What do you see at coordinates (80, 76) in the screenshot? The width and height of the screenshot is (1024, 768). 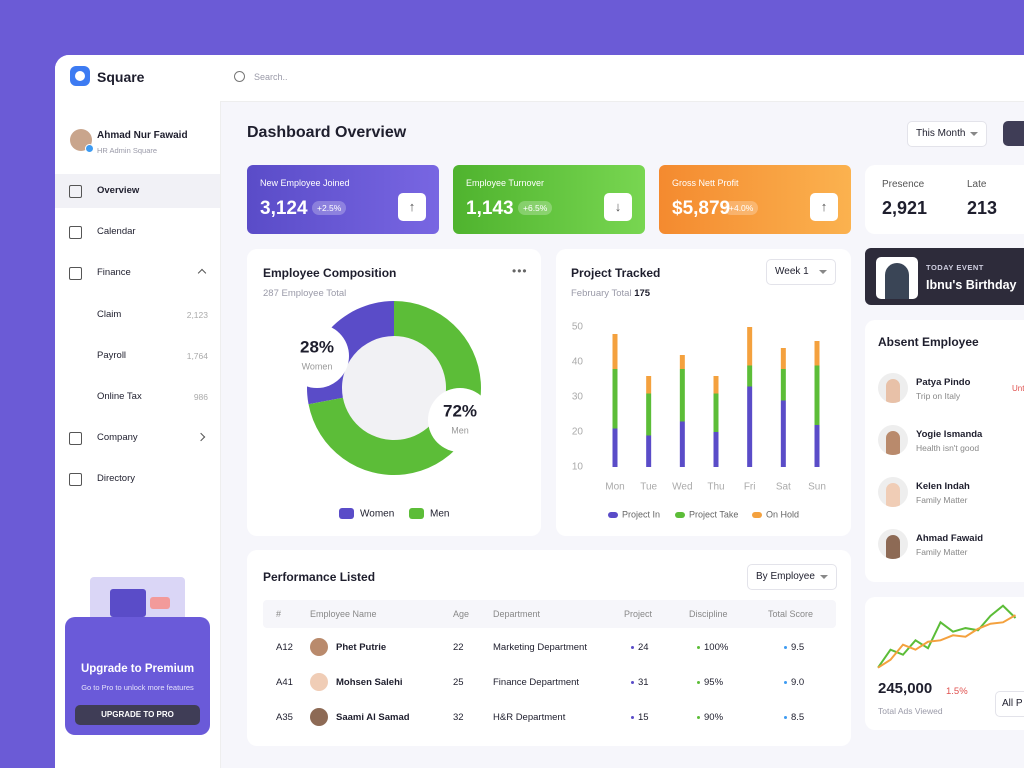 I see `logo-icon` at bounding box center [80, 76].